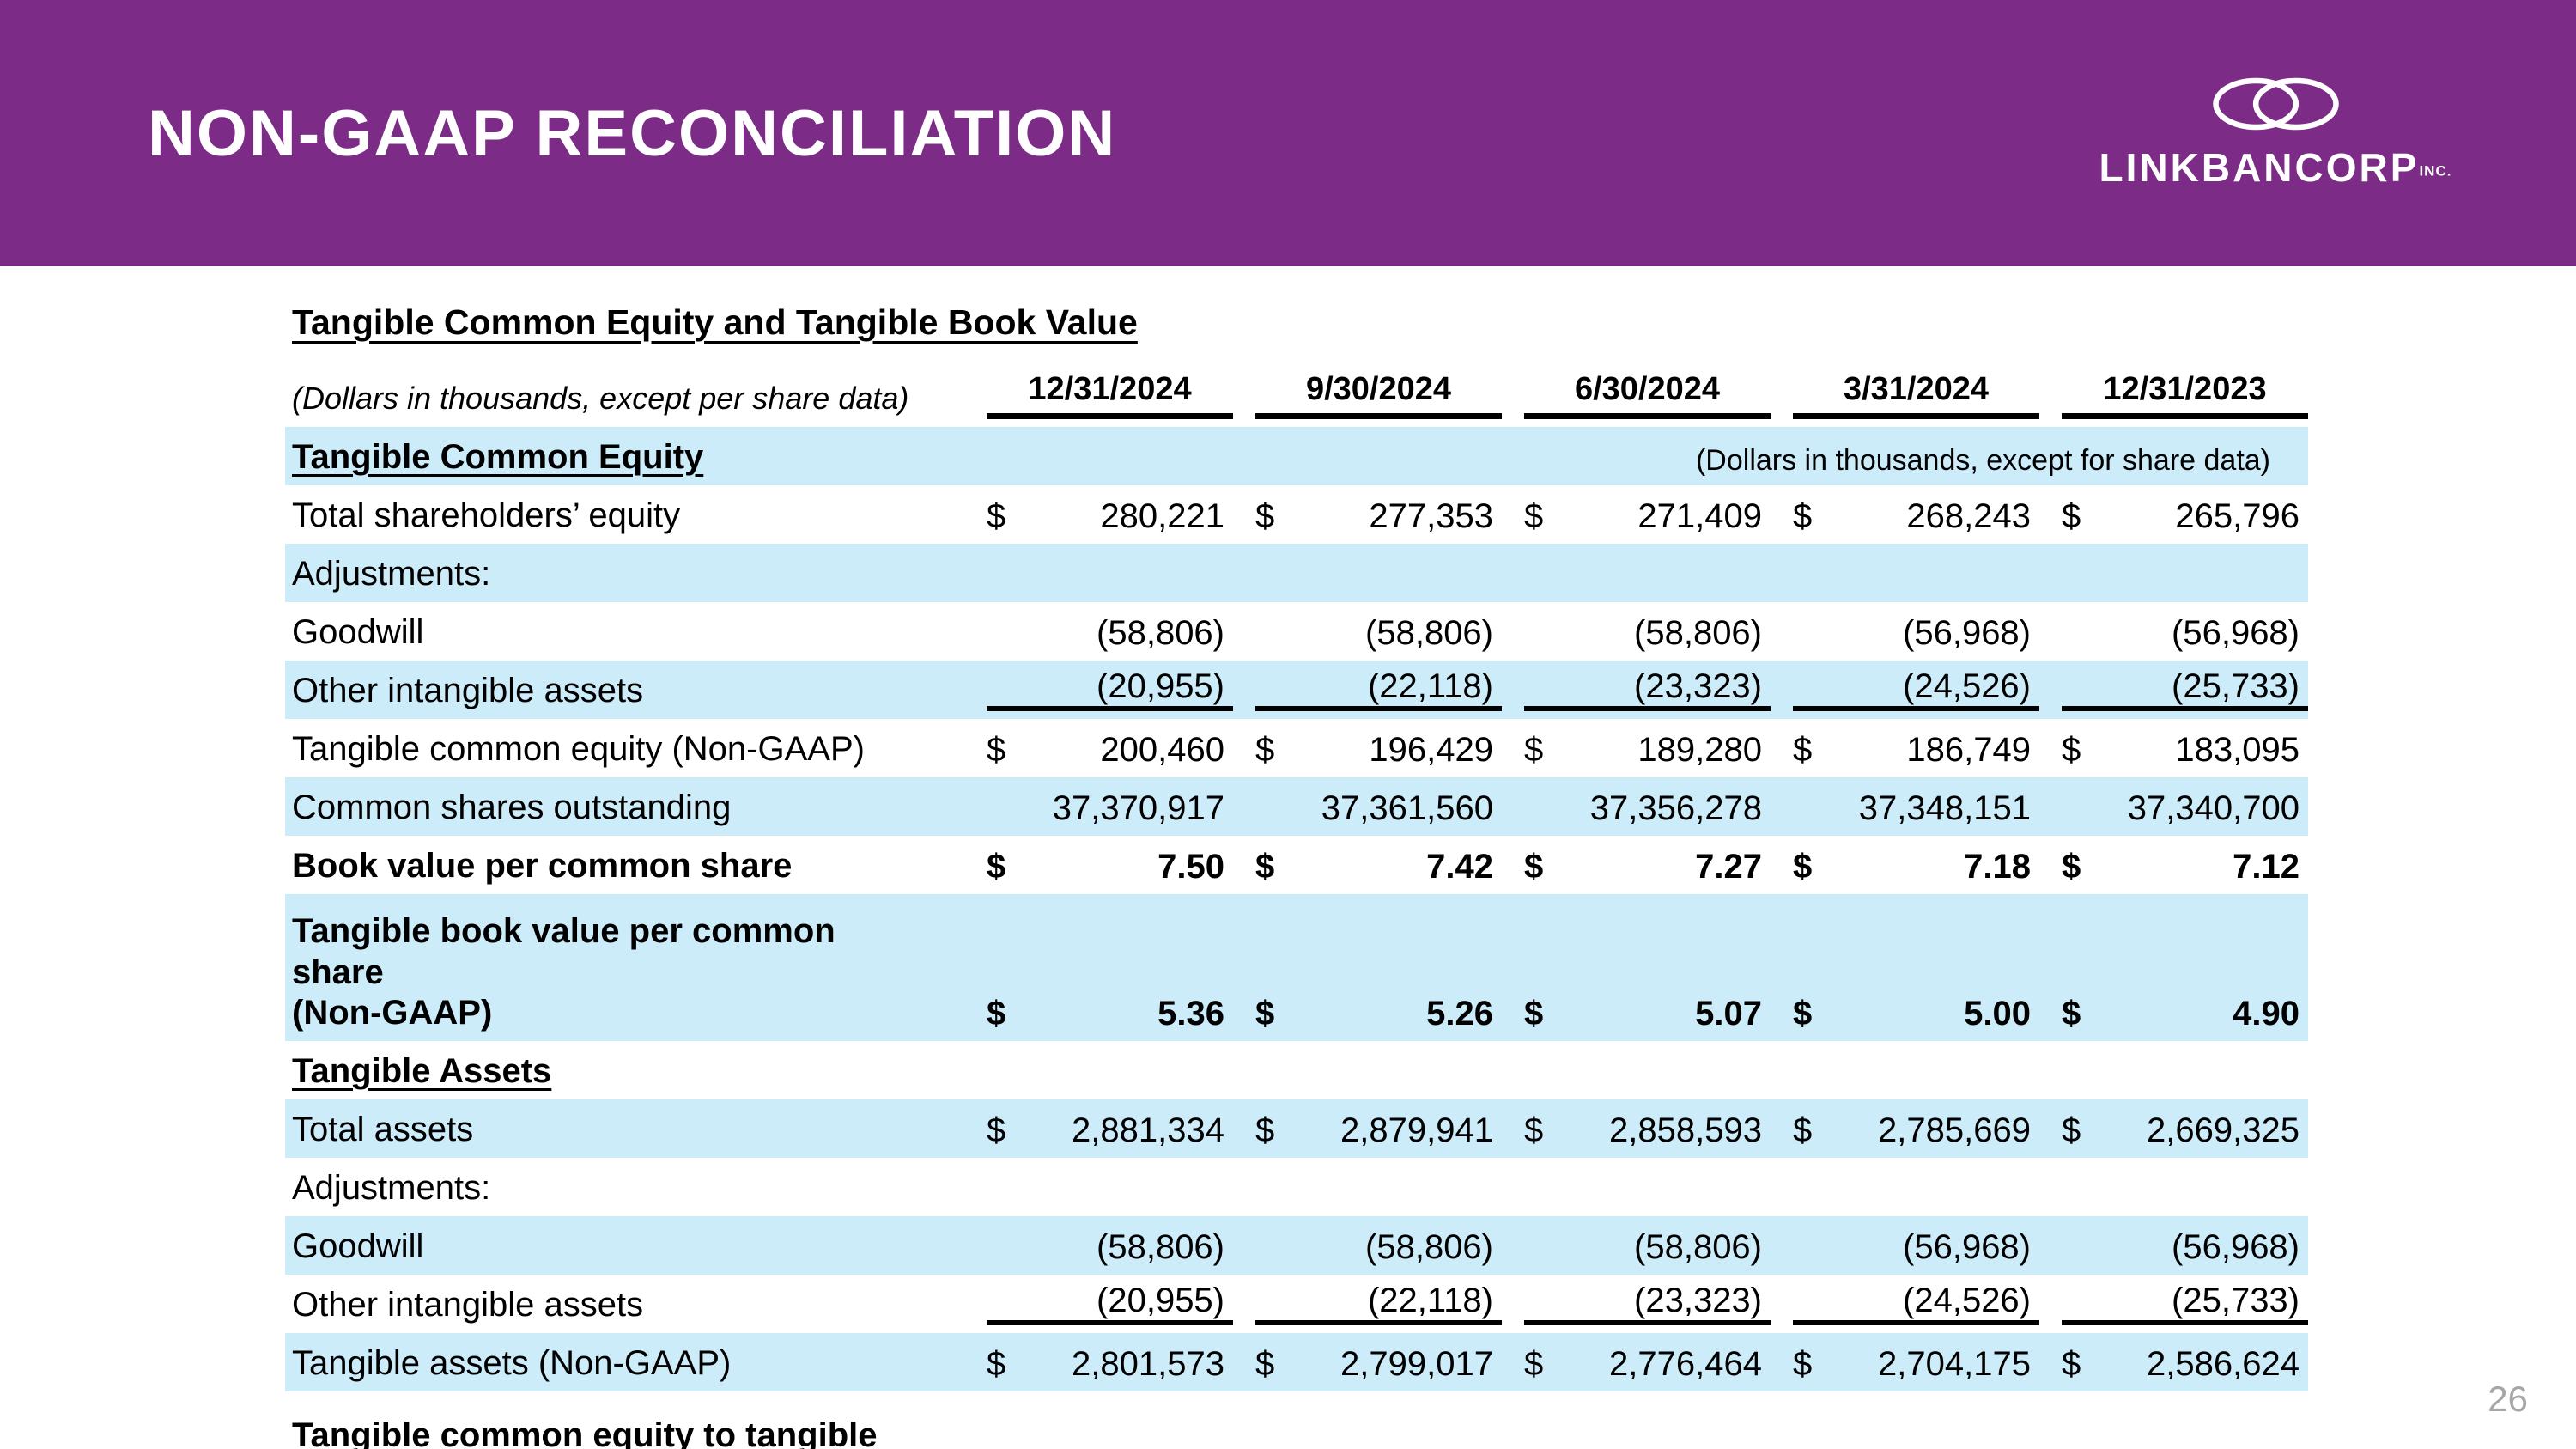  What do you see at coordinates (2236, 1300) in the screenshot?
I see `cell-value: (25,733)` at bounding box center [2236, 1300].